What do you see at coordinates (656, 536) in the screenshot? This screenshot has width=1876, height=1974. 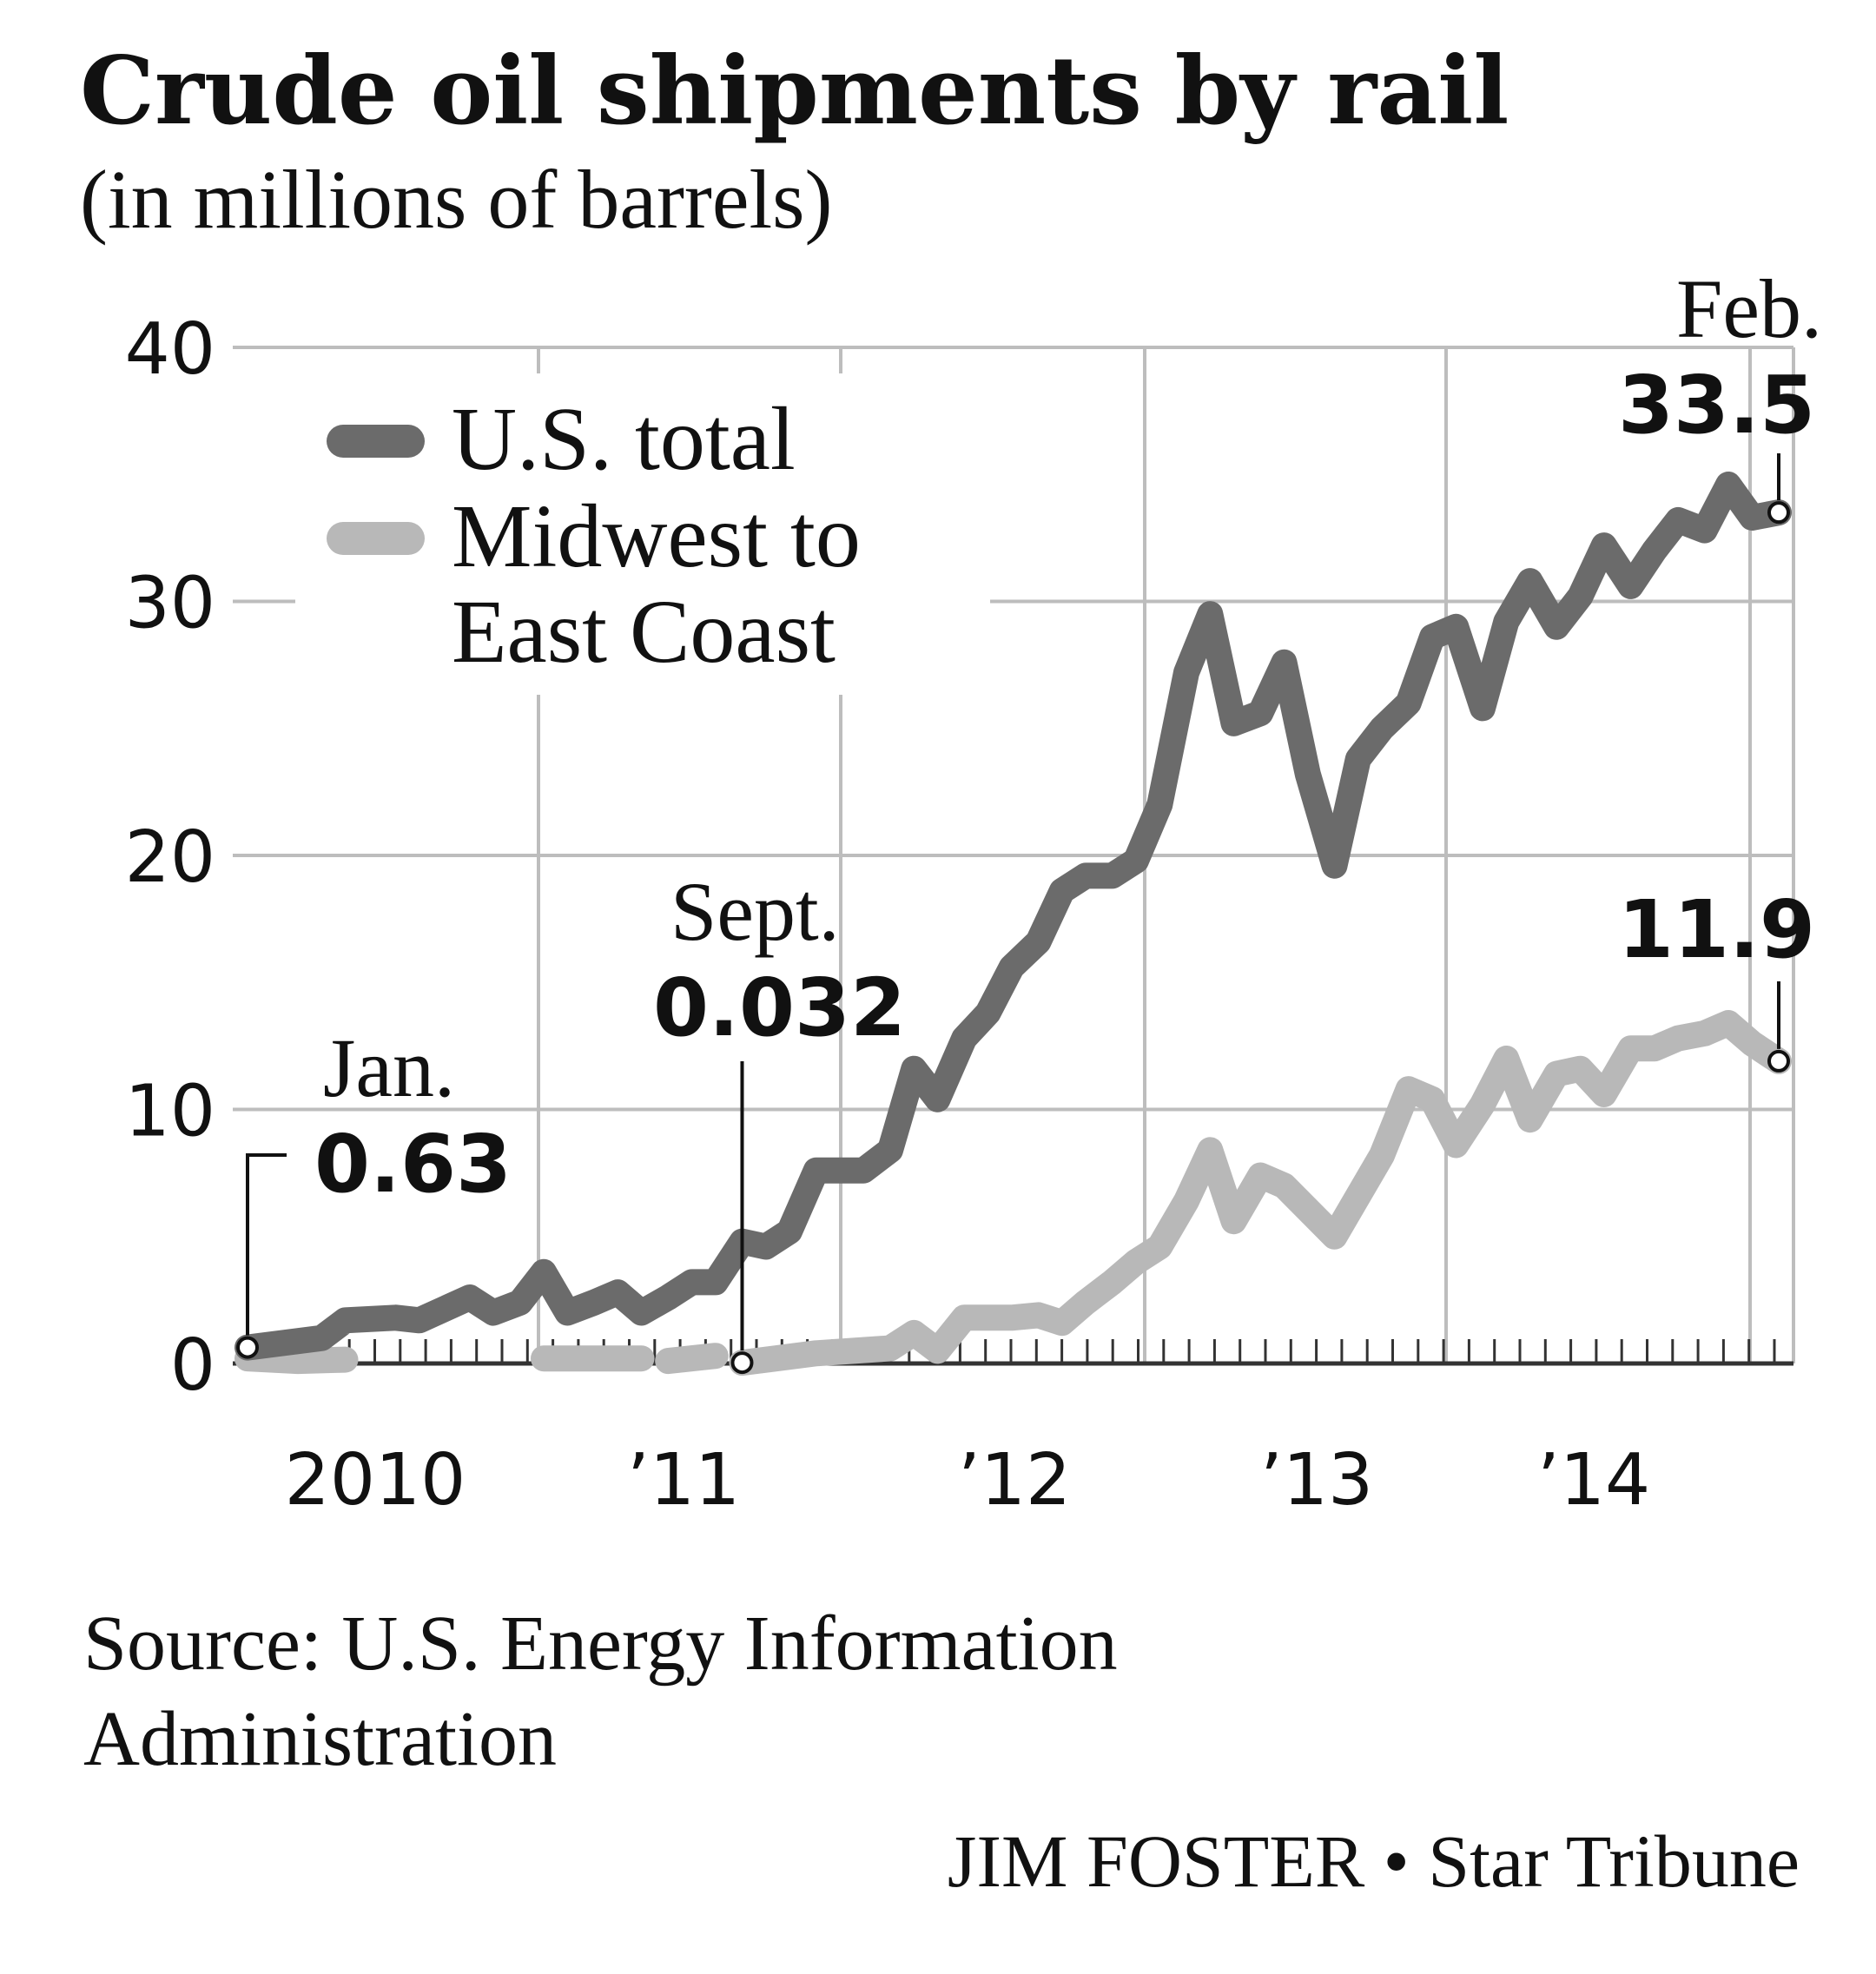 I see `legend-label-midwest-line1: Midwest to` at bounding box center [656, 536].